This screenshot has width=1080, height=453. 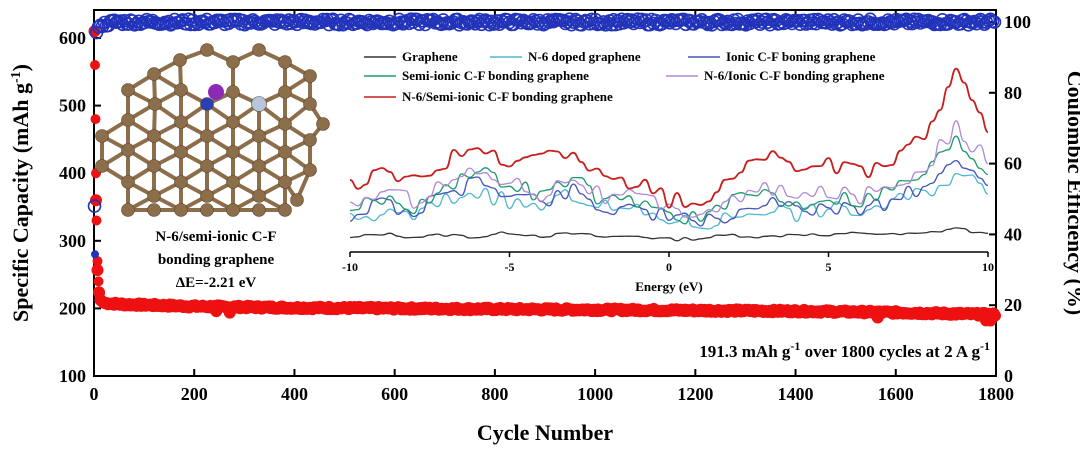 I want to click on y-right-tick-label: 20, so click(x=1013, y=305).